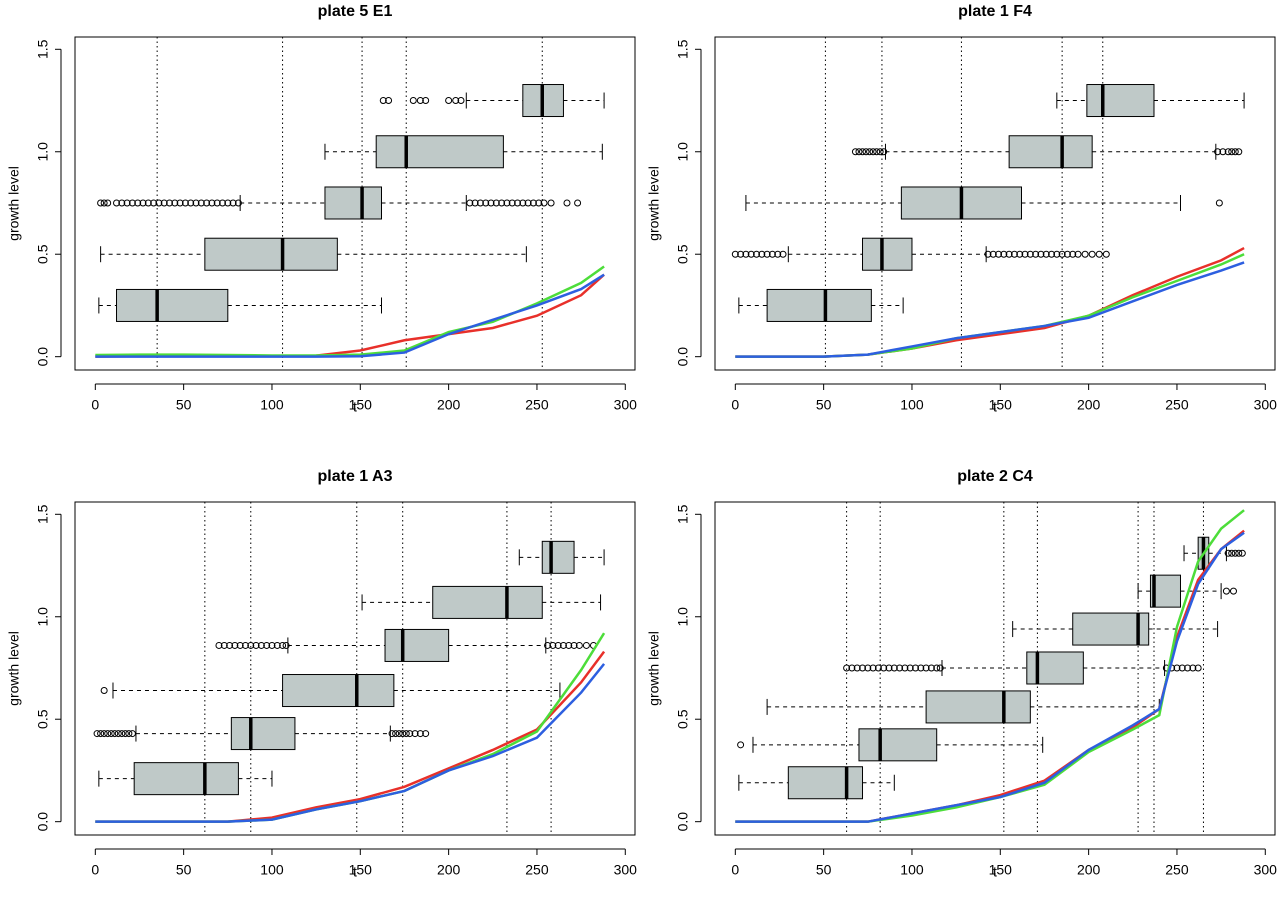 Image resolution: width=1280 pixels, height=909 pixels. What do you see at coordinates (272, 405) in the screenshot?
I see `x-tick-label: 100` at bounding box center [272, 405].